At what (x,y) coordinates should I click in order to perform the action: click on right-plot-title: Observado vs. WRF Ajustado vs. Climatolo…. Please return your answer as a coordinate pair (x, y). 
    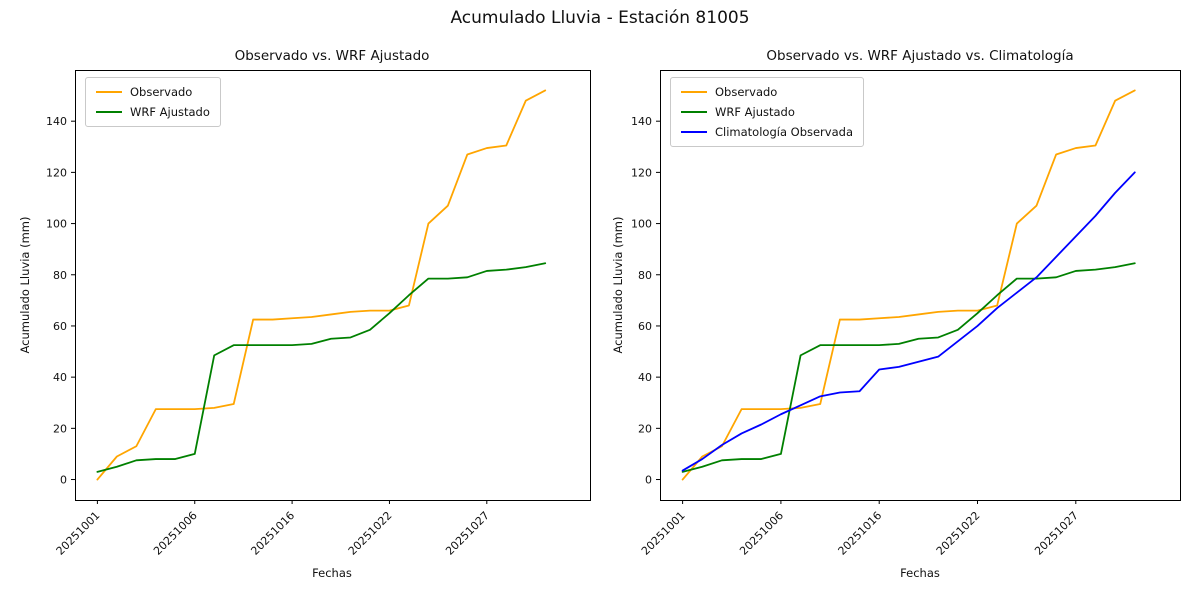
    Looking at the image, I should click on (920, 56).